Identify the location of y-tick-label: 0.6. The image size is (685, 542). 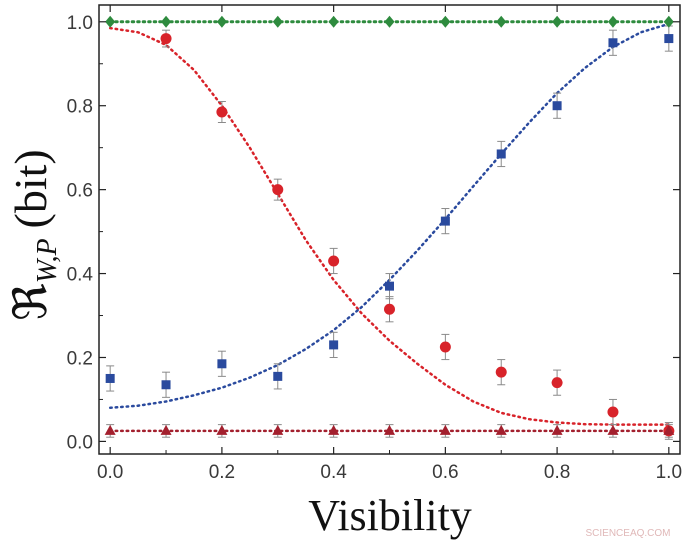
(80, 191).